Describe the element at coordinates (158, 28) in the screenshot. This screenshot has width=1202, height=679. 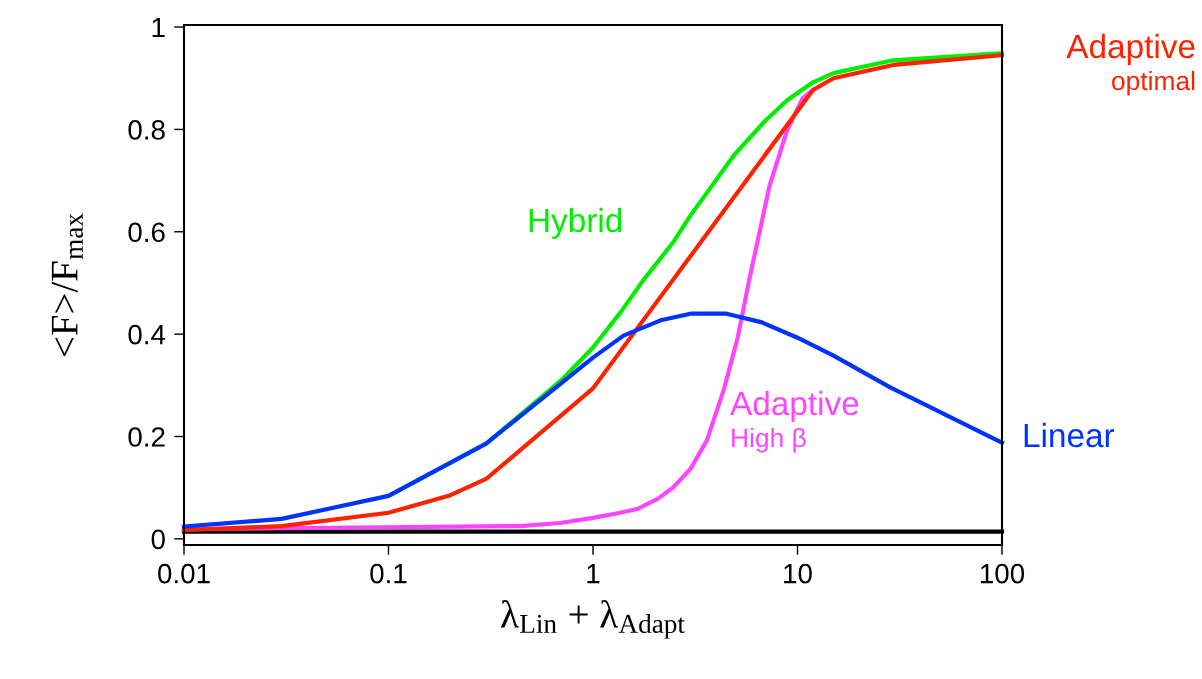
I see `y-tick-label: 1` at that location.